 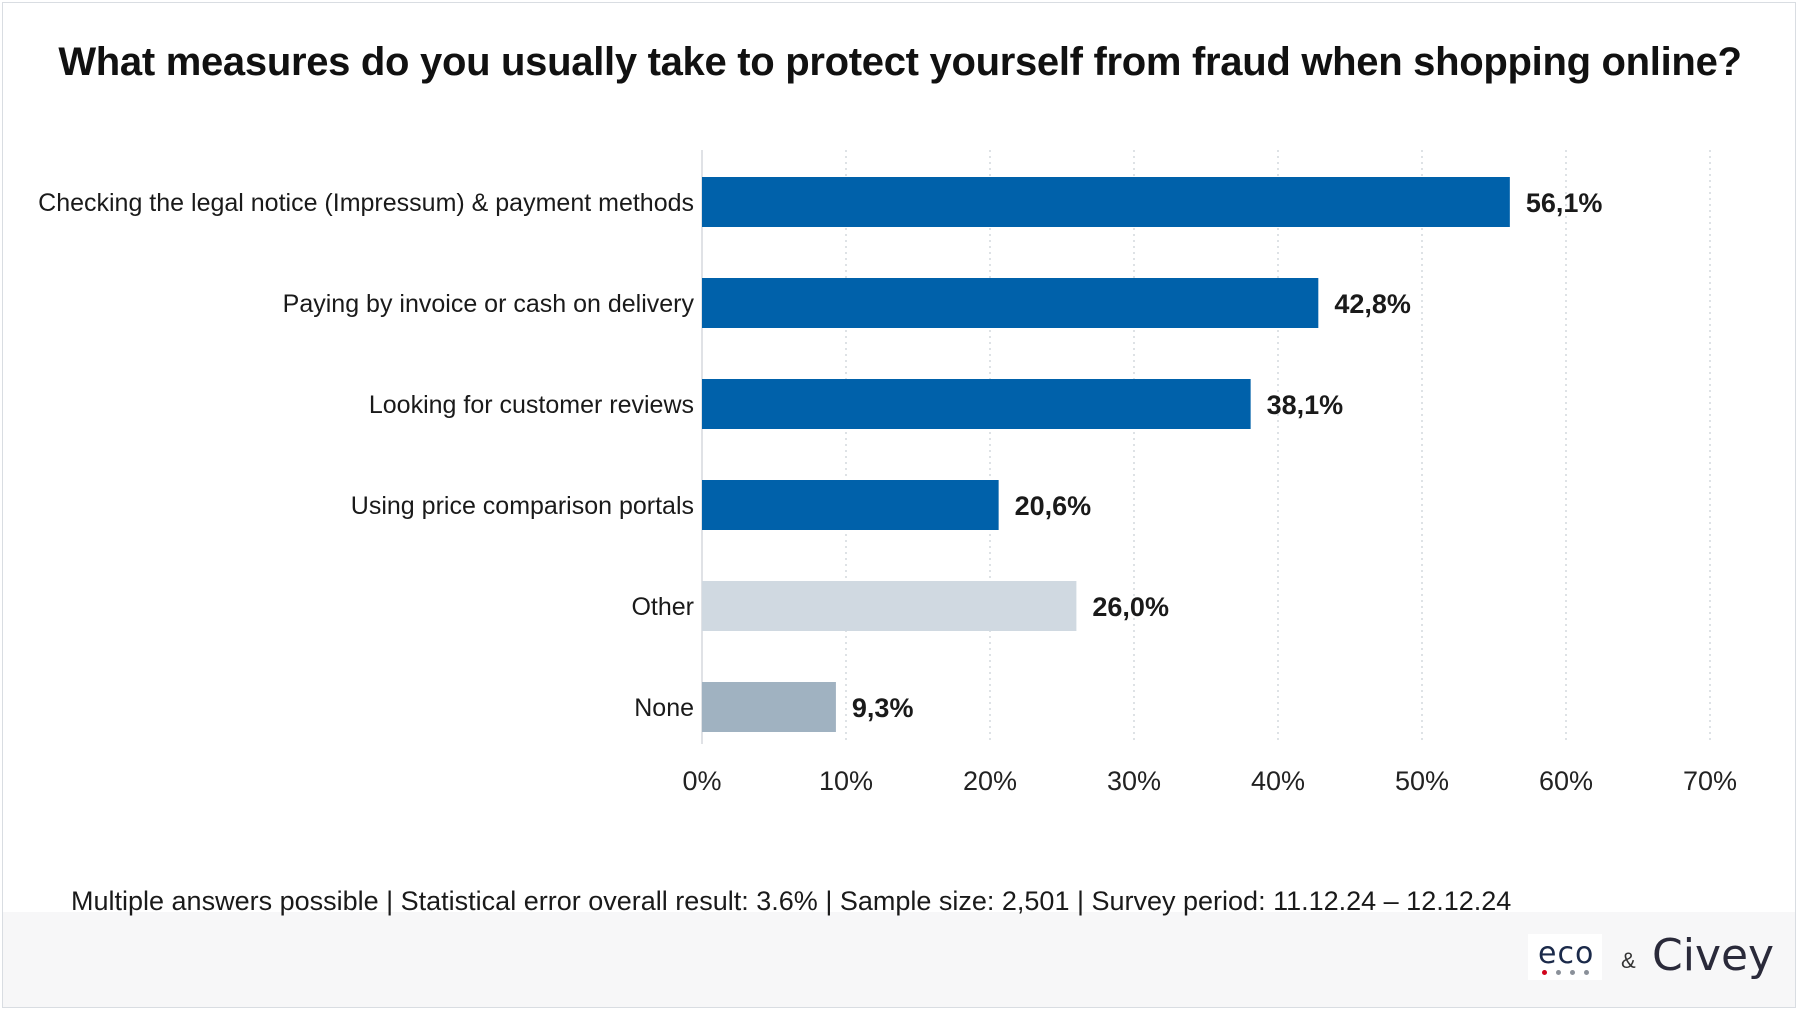 What do you see at coordinates (1566, 781) in the screenshot?
I see `x-tick-label: 60%` at bounding box center [1566, 781].